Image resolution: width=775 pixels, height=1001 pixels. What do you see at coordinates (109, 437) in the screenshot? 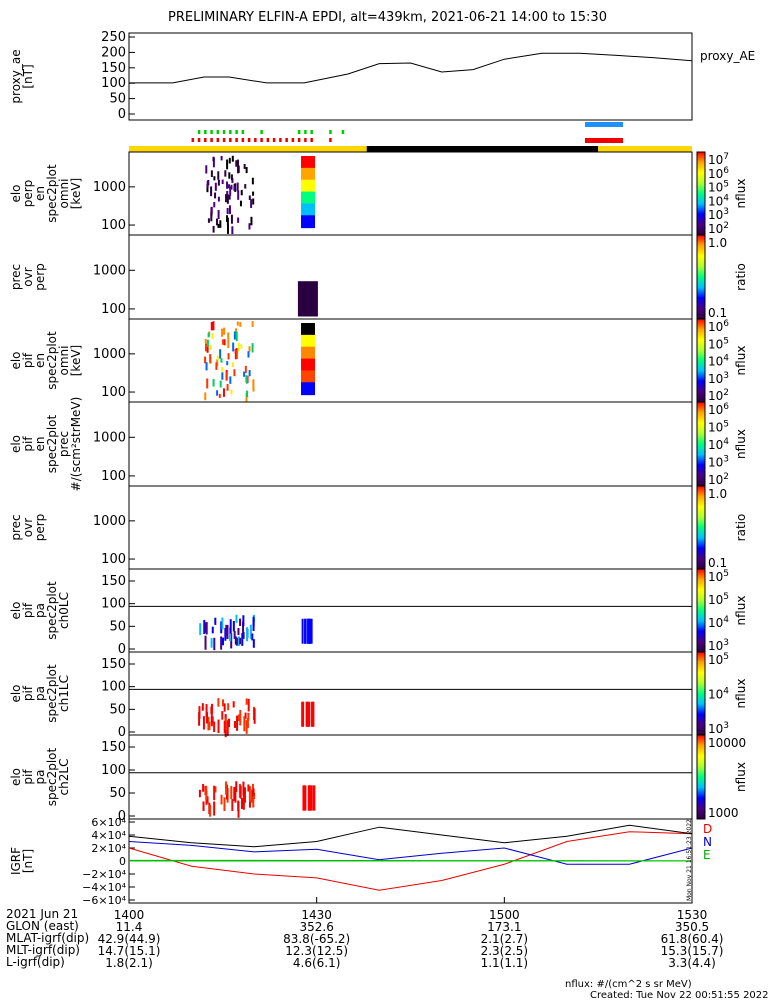
I see `ytick-label-elo_prec: 1000` at bounding box center [109, 437].